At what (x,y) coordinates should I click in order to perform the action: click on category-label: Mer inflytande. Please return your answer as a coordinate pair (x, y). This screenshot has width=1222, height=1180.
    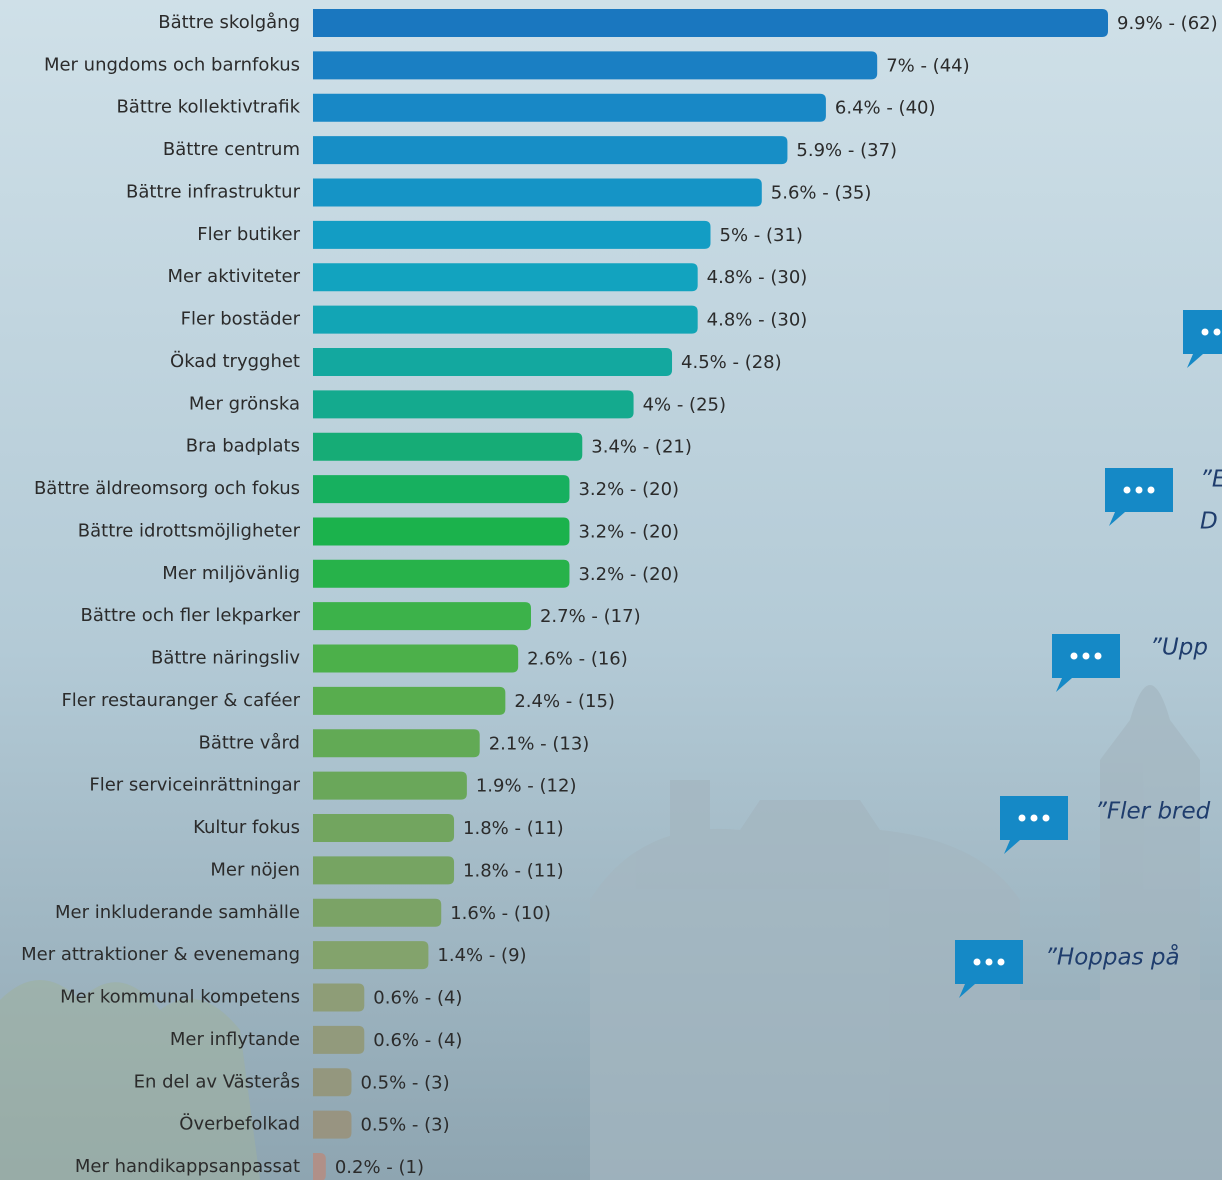
    Looking at the image, I should click on (235, 1039).